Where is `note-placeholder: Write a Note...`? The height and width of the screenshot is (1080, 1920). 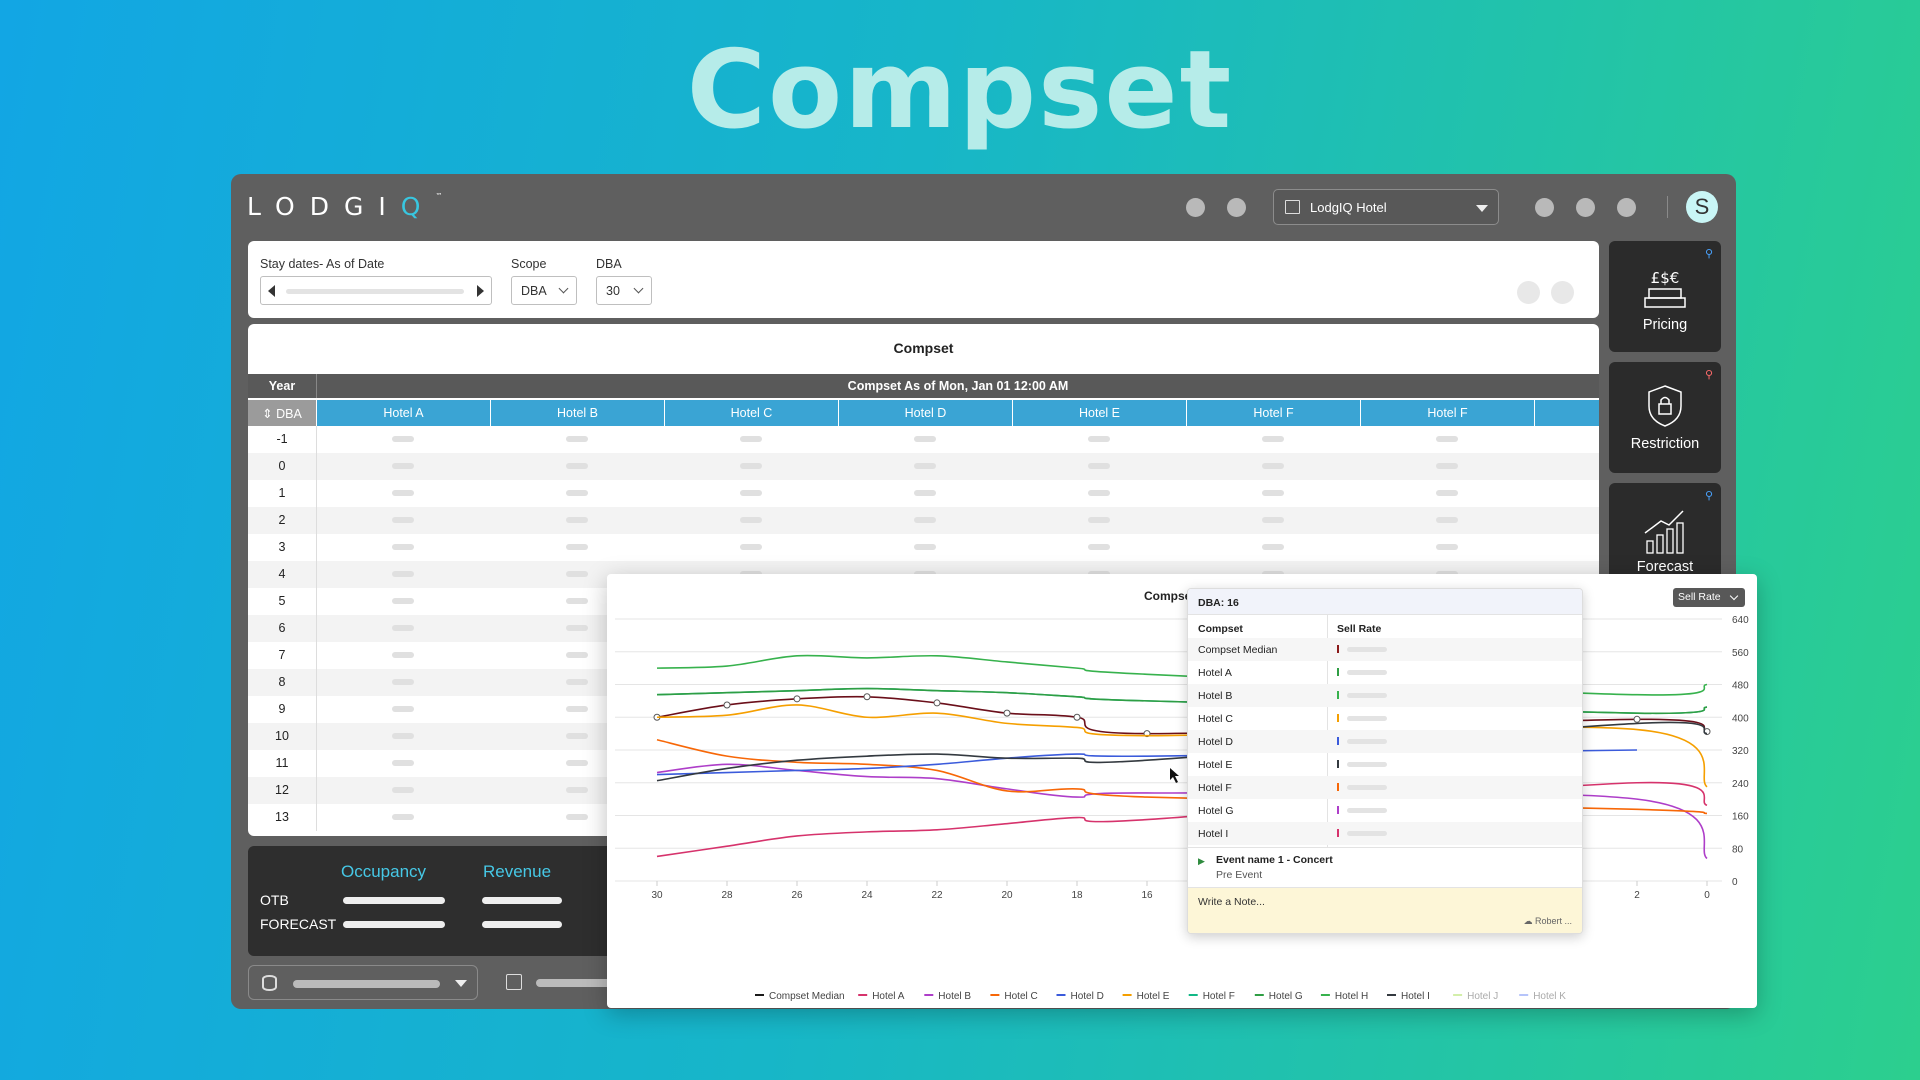
note-placeholder: Write a Note... is located at coordinates (1231, 902).